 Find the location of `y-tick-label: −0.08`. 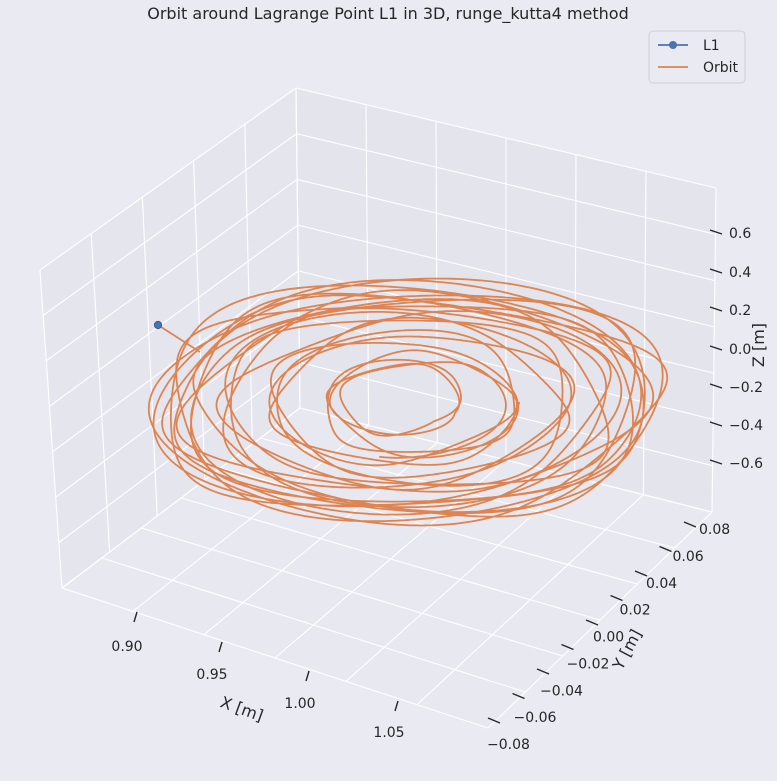

y-tick-label: −0.08 is located at coordinates (508, 745).